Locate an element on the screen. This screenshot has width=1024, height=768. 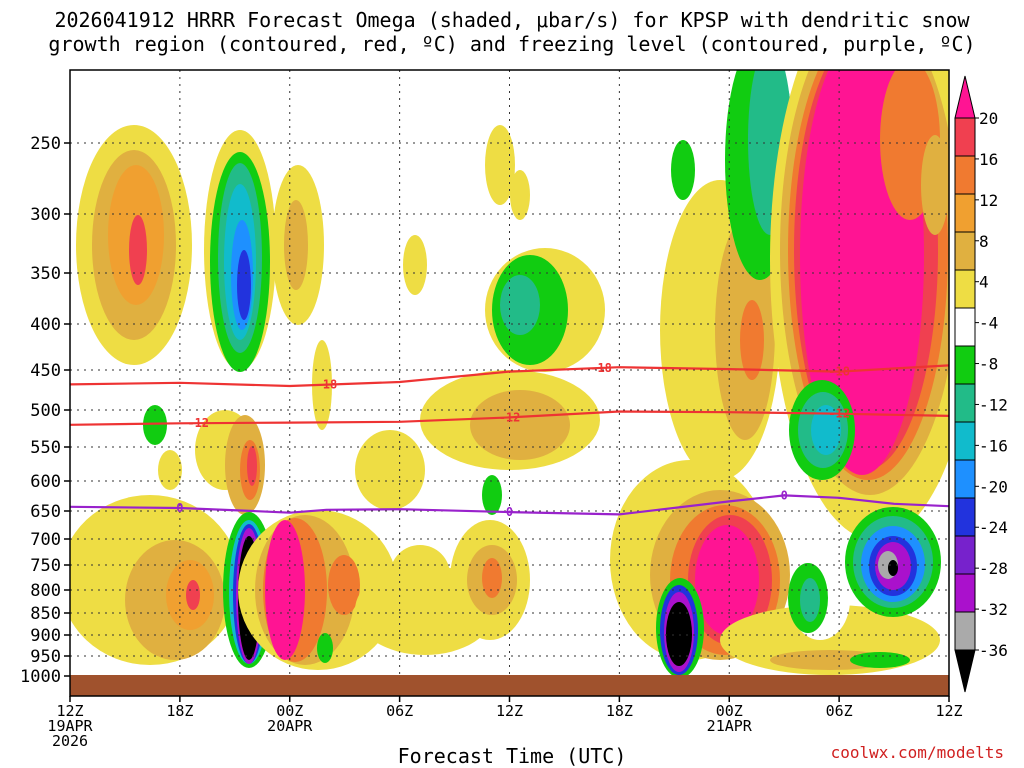
y-tick-label: 650 is located at coordinates (45, 512).